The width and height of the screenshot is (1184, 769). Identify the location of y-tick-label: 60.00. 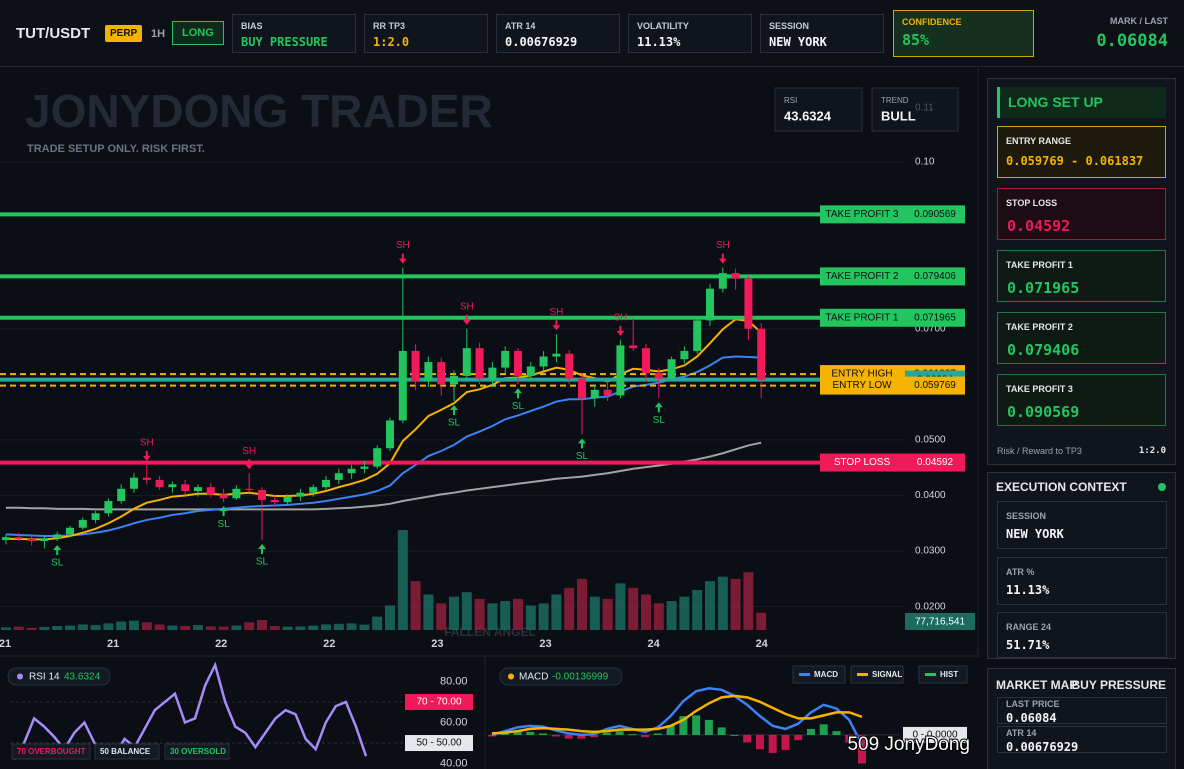
(454, 722).